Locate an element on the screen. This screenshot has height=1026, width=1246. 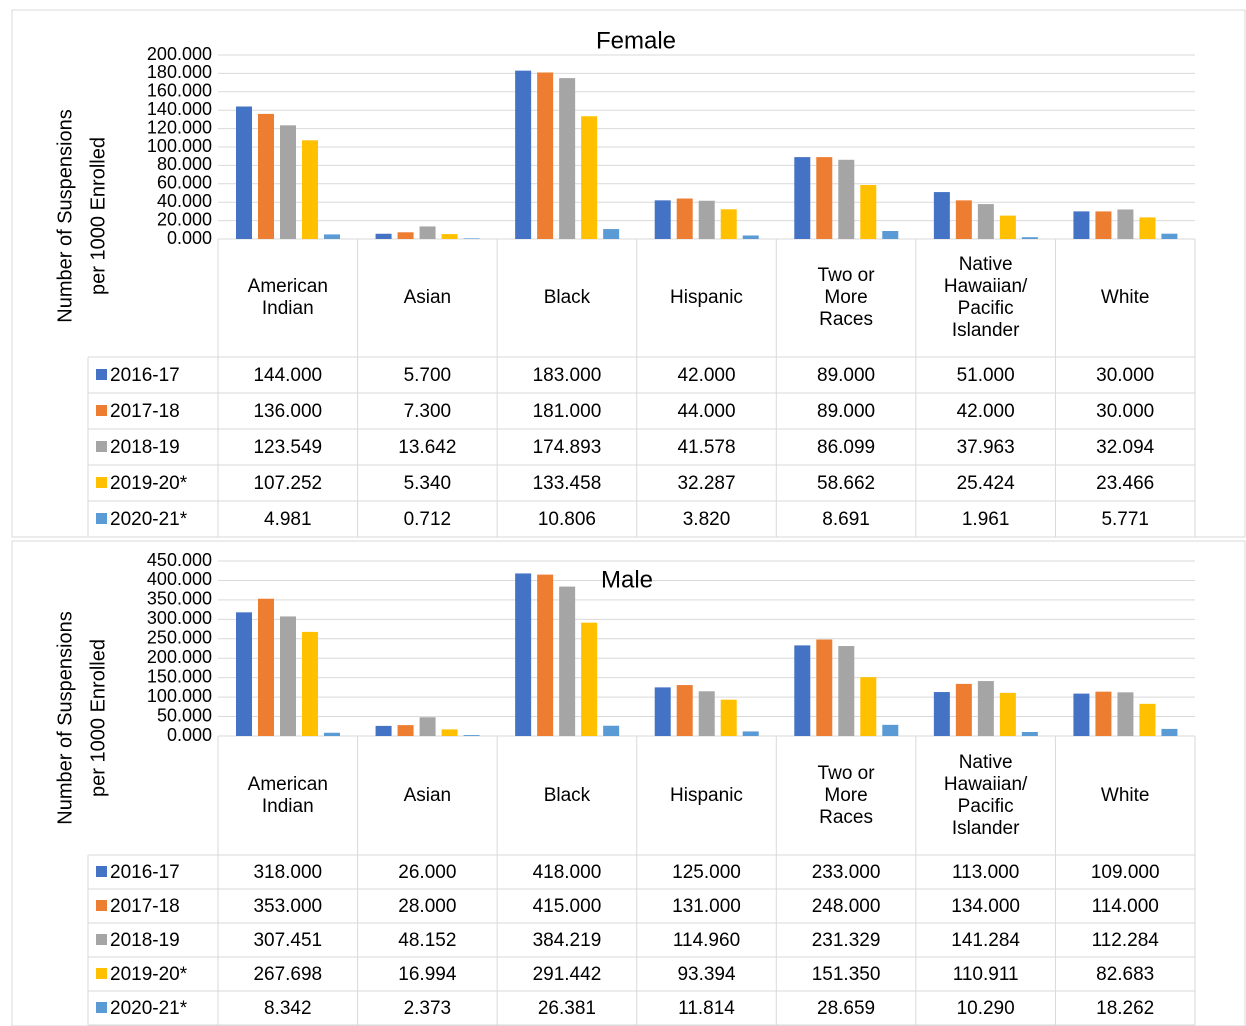
table-value: 32.287 is located at coordinates (706, 483).